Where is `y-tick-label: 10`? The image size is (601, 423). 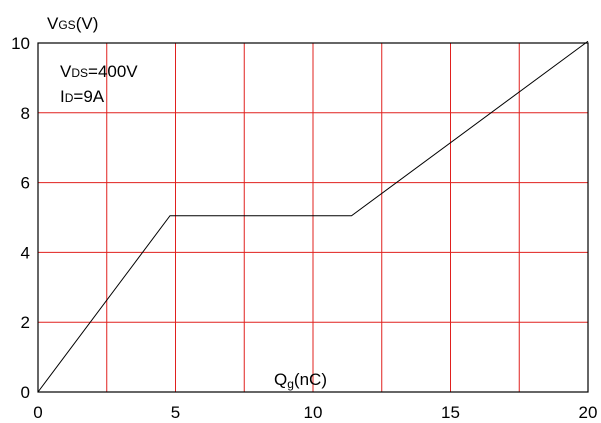 y-tick-label: 10 is located at coordinates (20, 43).